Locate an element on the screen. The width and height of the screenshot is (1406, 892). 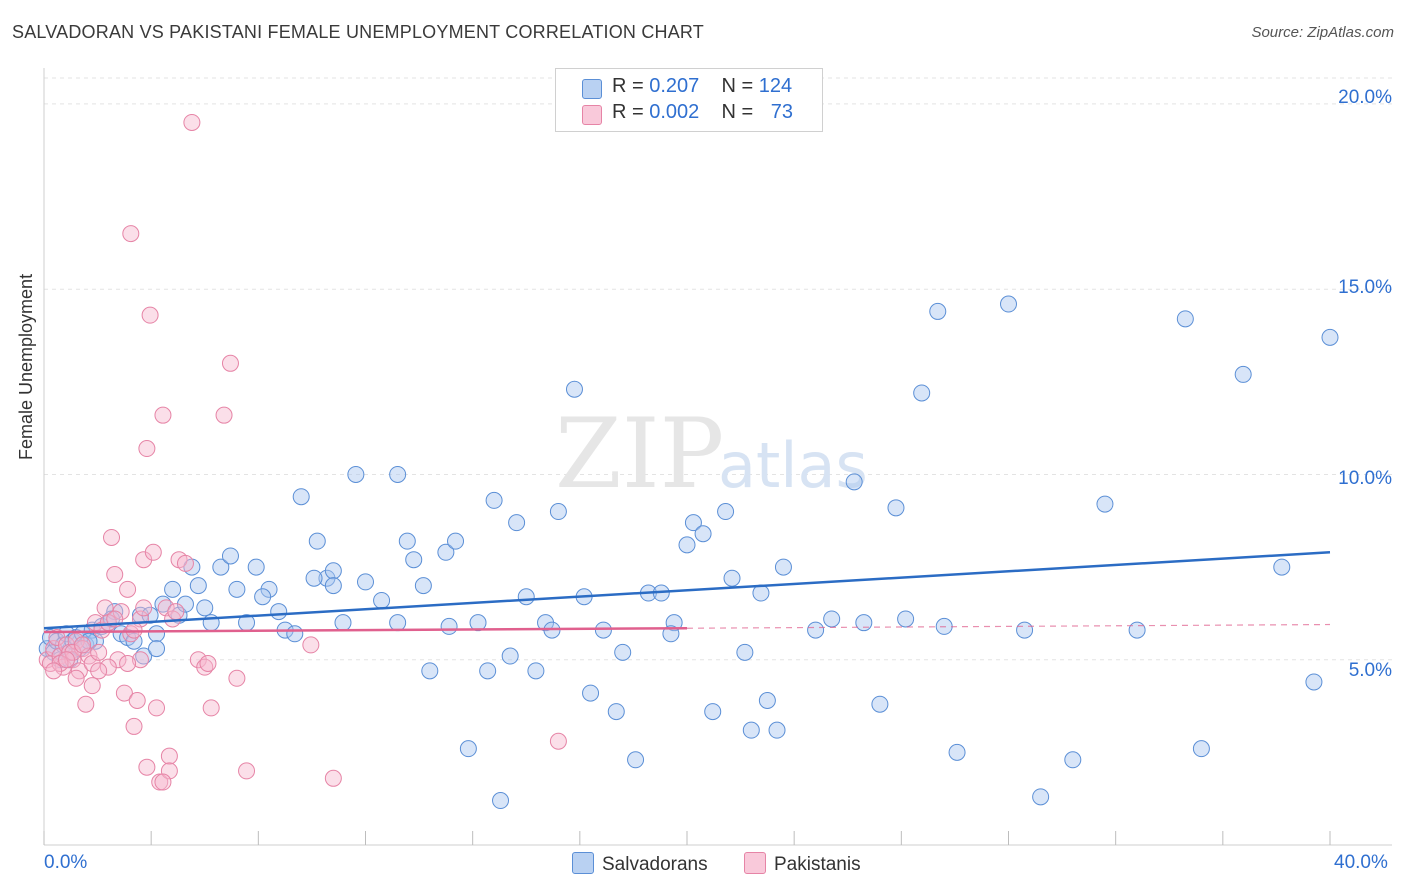
legend-swatch-salvadorans is located at coordinates (592, 89).